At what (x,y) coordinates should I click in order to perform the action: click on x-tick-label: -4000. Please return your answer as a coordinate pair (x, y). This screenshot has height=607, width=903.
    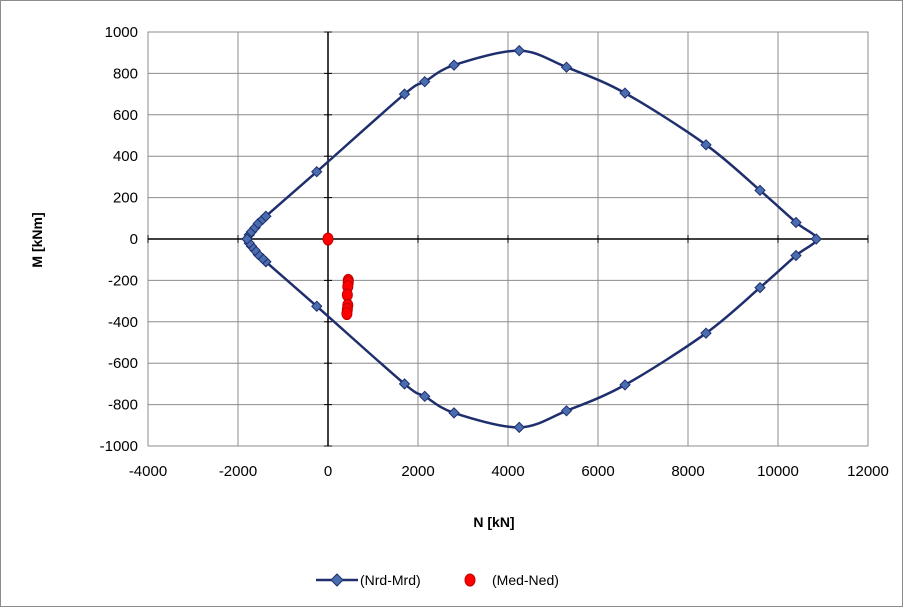
    Looking at the image, I should click on (148, 471).